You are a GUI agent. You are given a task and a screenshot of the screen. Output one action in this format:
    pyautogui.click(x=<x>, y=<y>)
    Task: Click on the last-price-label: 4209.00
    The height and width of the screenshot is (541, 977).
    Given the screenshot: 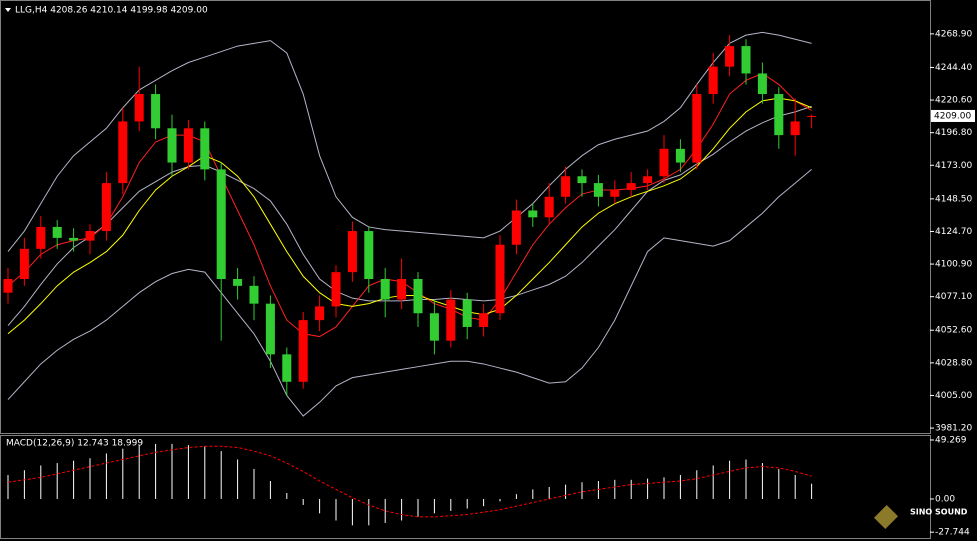 What is the action you would take?
    pyautogui.click(x=952, y=116)
    